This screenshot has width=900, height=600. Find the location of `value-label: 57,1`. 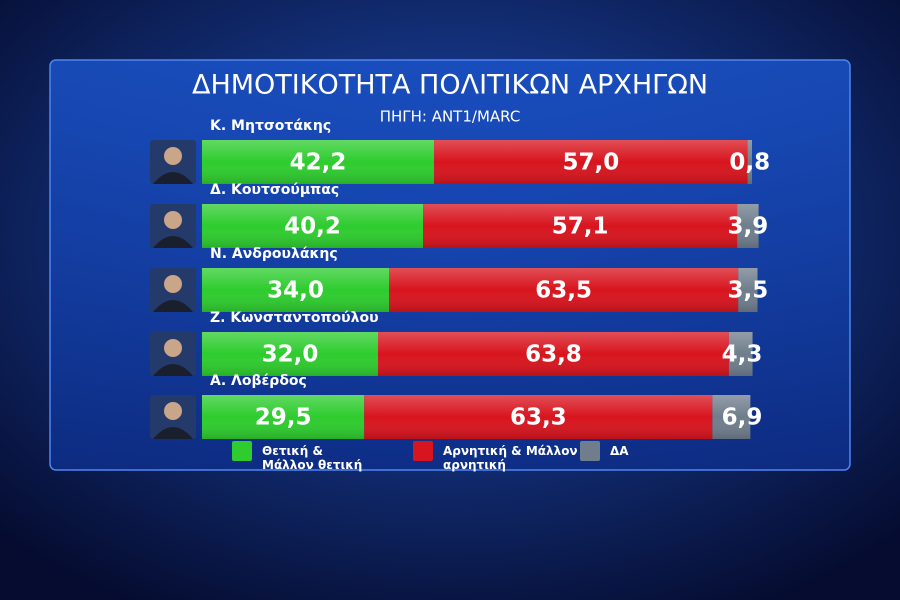

value-label: 57,1 is located at coordinates (580, 227).